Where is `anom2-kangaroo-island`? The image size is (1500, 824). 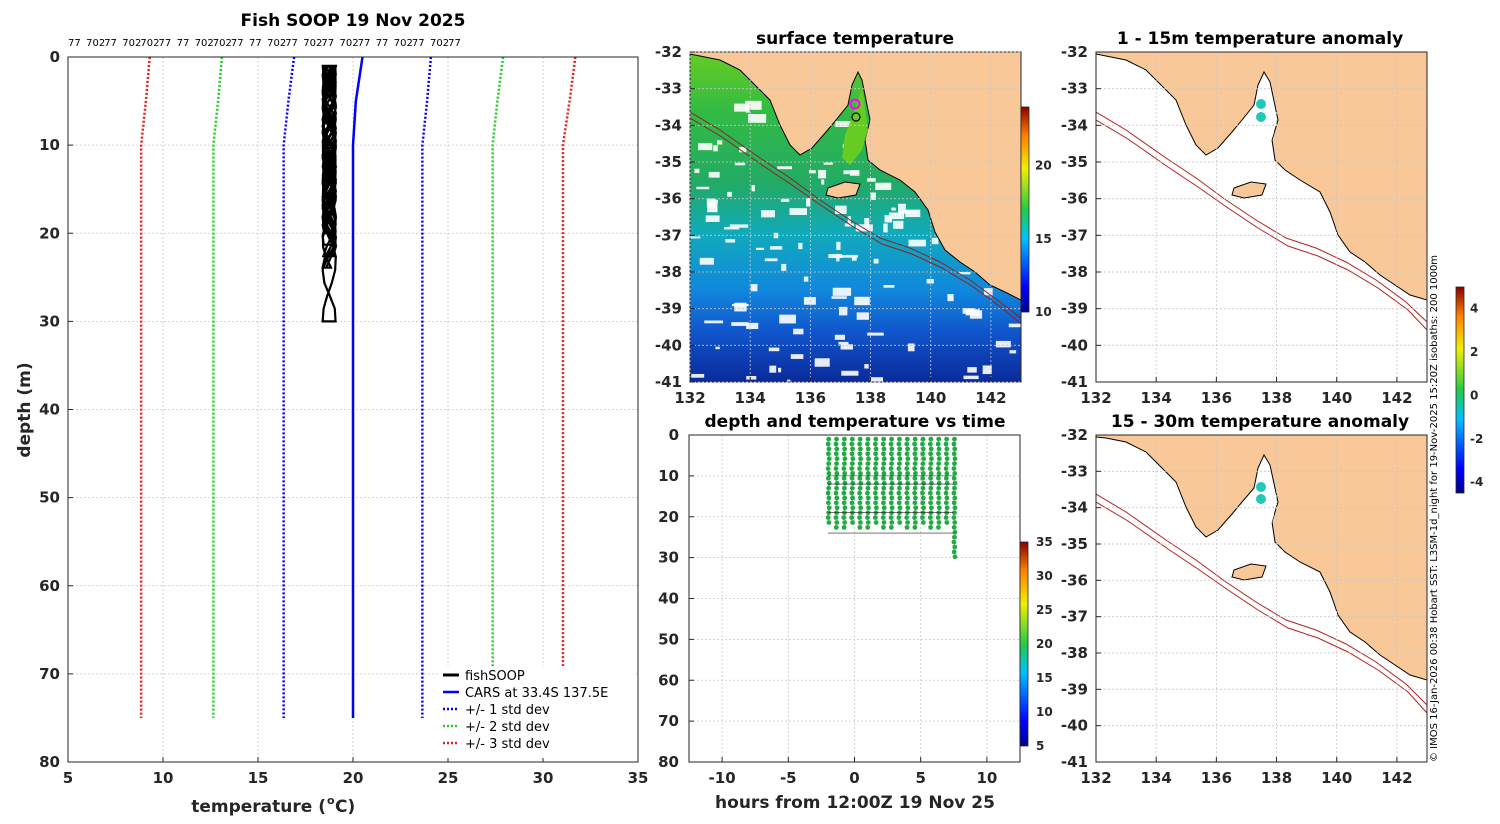 anom2-kangaroo-island is located at coordinates (1249, 572).